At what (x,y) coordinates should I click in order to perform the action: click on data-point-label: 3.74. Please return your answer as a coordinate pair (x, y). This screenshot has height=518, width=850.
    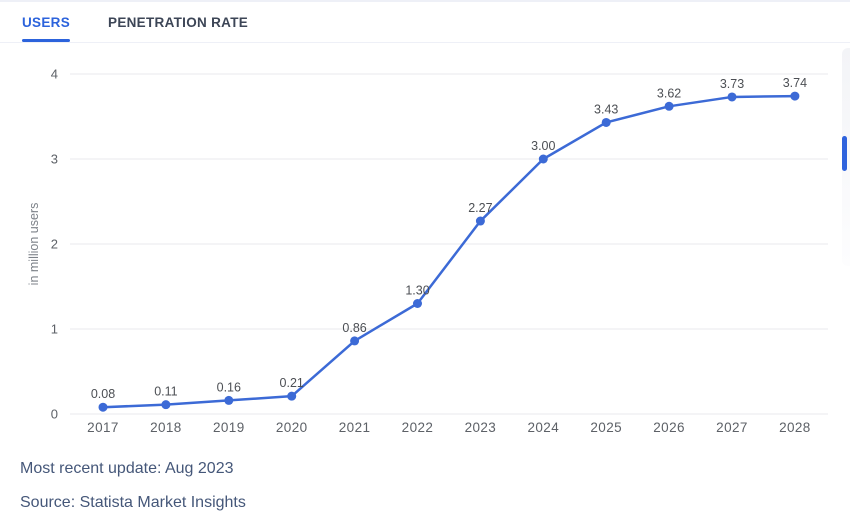
    Looking at the image, I should click on (795, 83).